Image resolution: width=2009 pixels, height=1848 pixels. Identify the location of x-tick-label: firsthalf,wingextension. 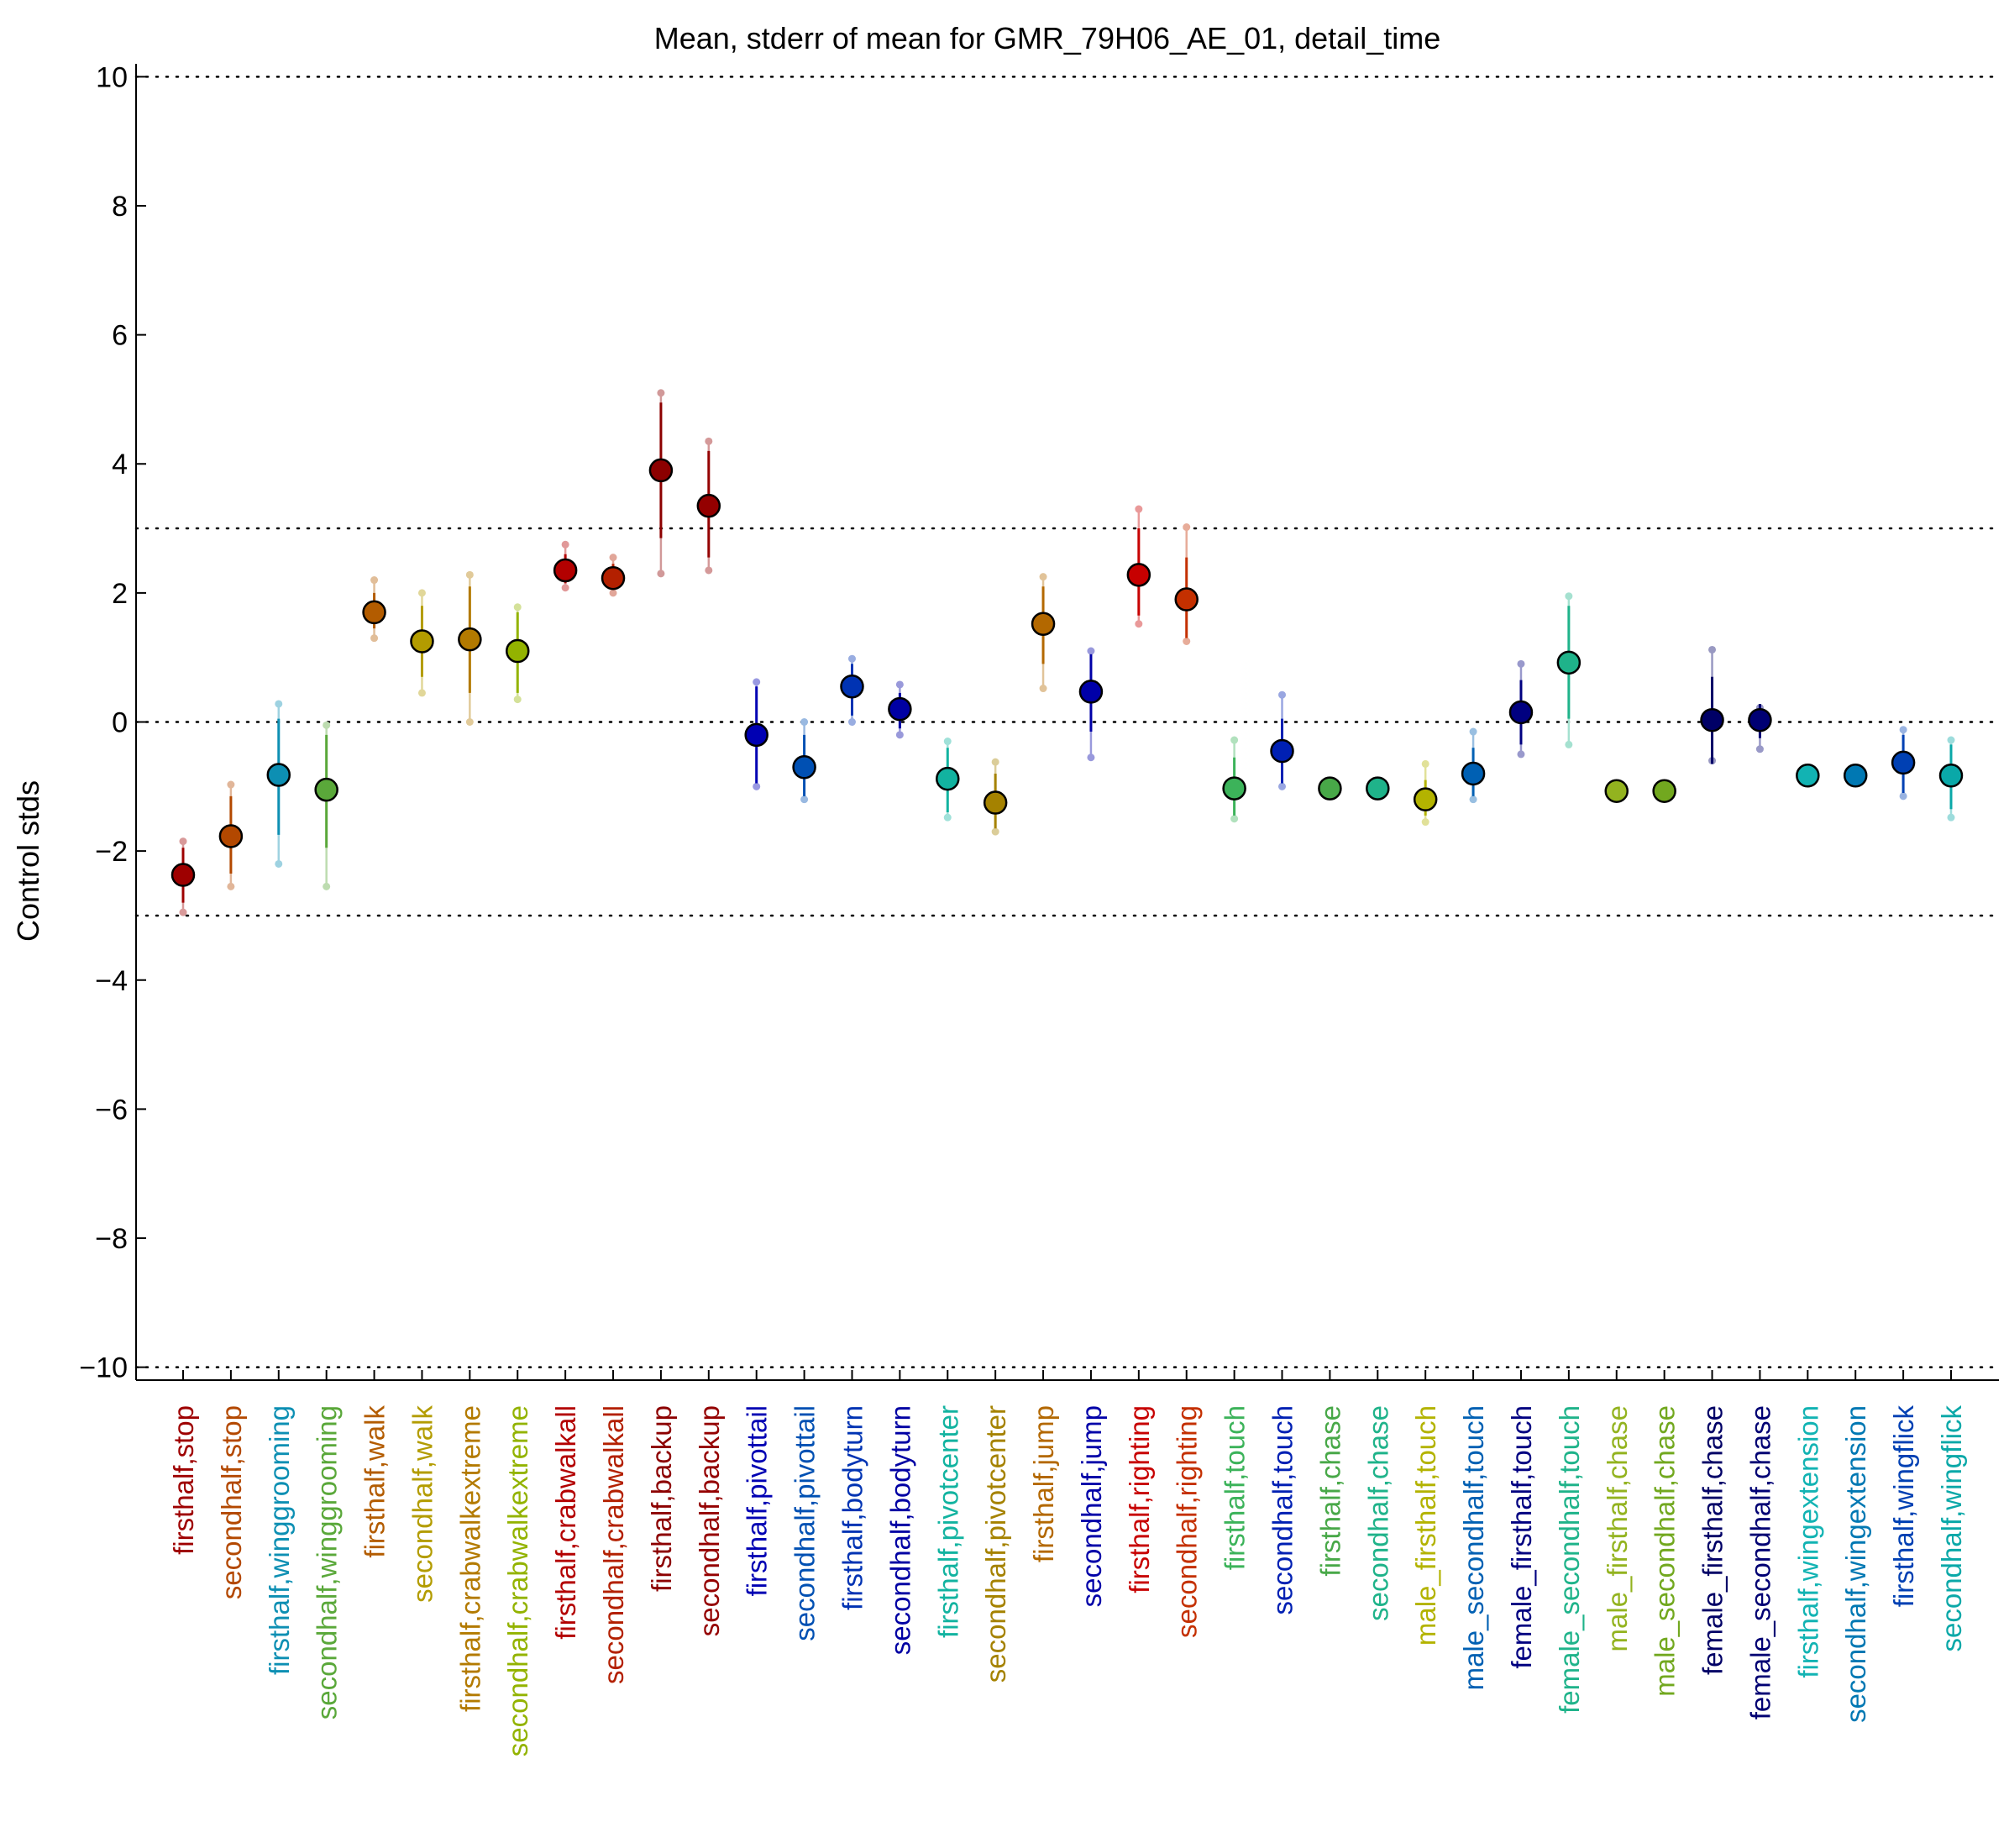
(1807, 1541).